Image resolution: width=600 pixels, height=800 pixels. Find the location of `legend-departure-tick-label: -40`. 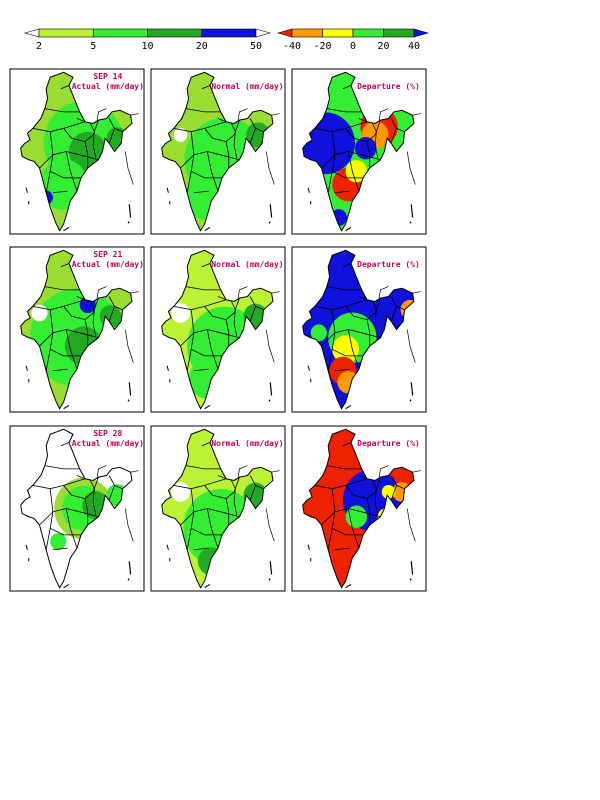

legend-departure-tick-label: -40 is located at coordinates (292, 46).